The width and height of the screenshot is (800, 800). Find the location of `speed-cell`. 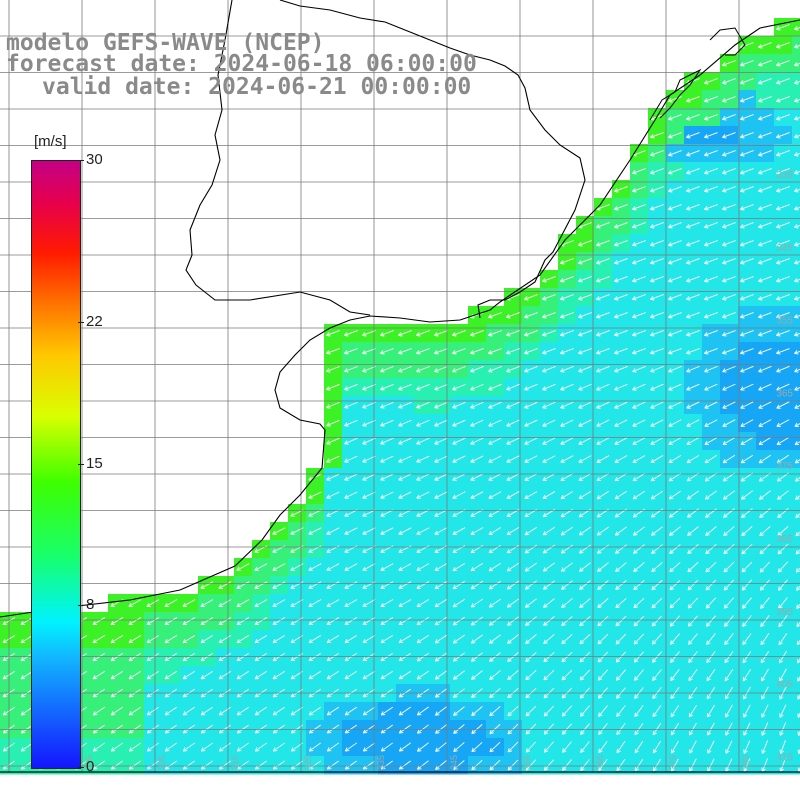

speed-cell is located at coordinates (796, 711).